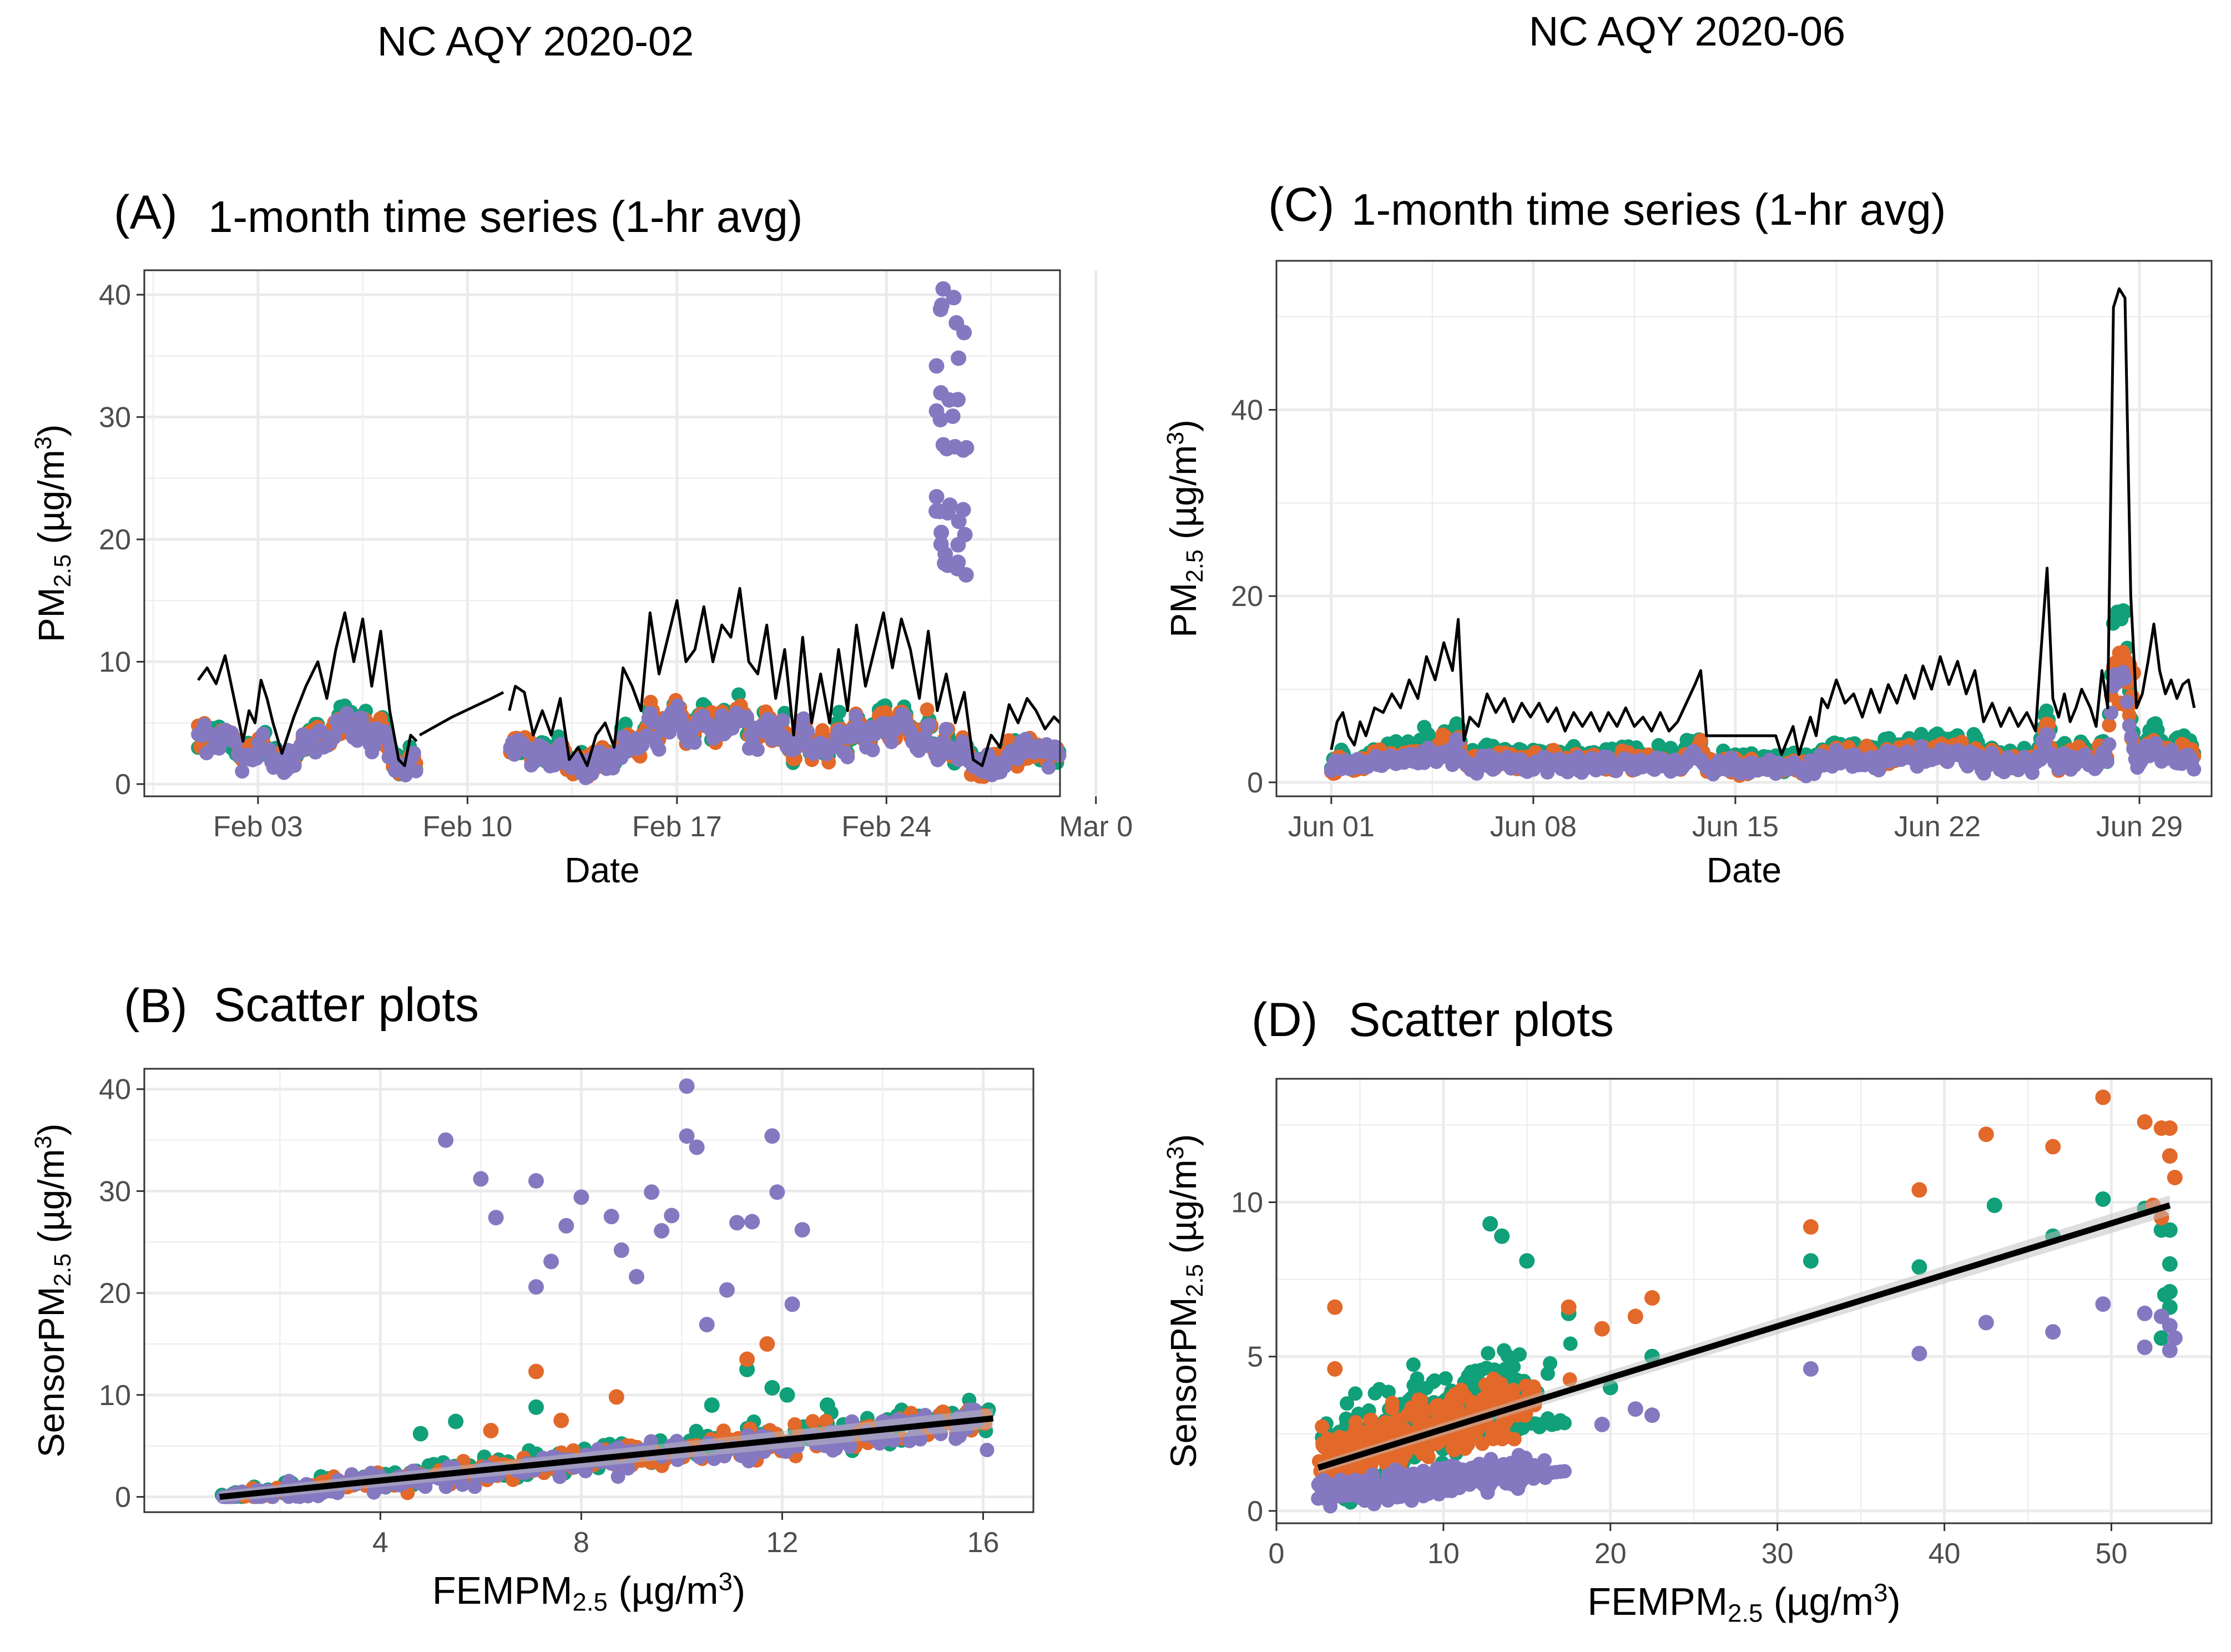  What do you see at coordinates (502, 1590) in the screenshot?
I see `x-axis-title-main: FEMPM` at bounding box center [502, 1590].